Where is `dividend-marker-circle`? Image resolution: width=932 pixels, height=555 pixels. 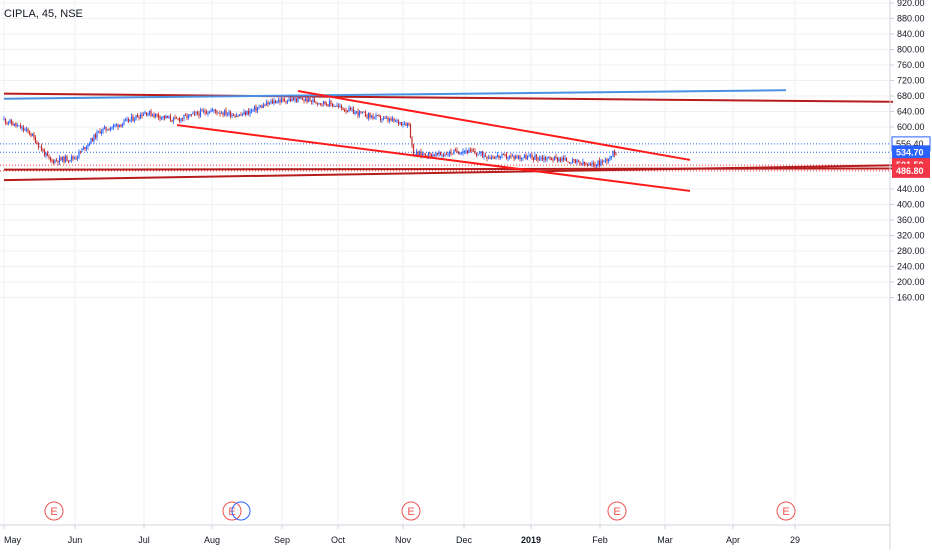 dividend-marker-circle is located at coordinates (241, 511).